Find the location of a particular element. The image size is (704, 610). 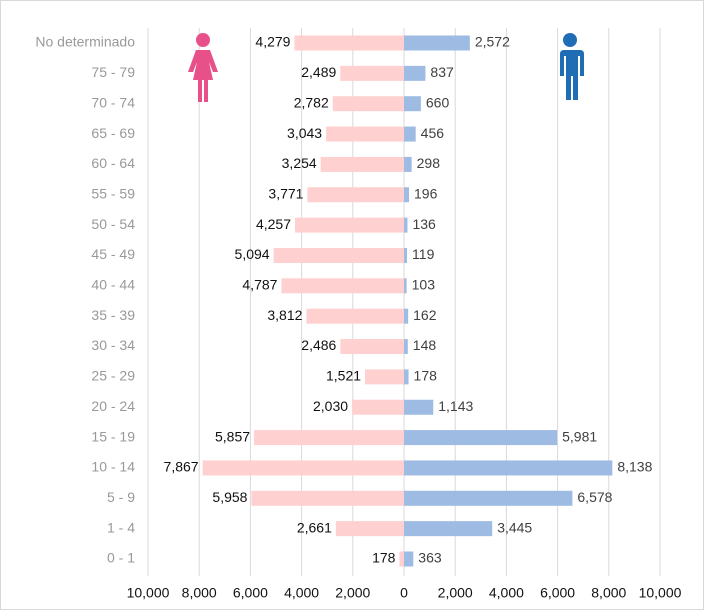

category-label: 75 - 79 is located at coordinates (113, 72).